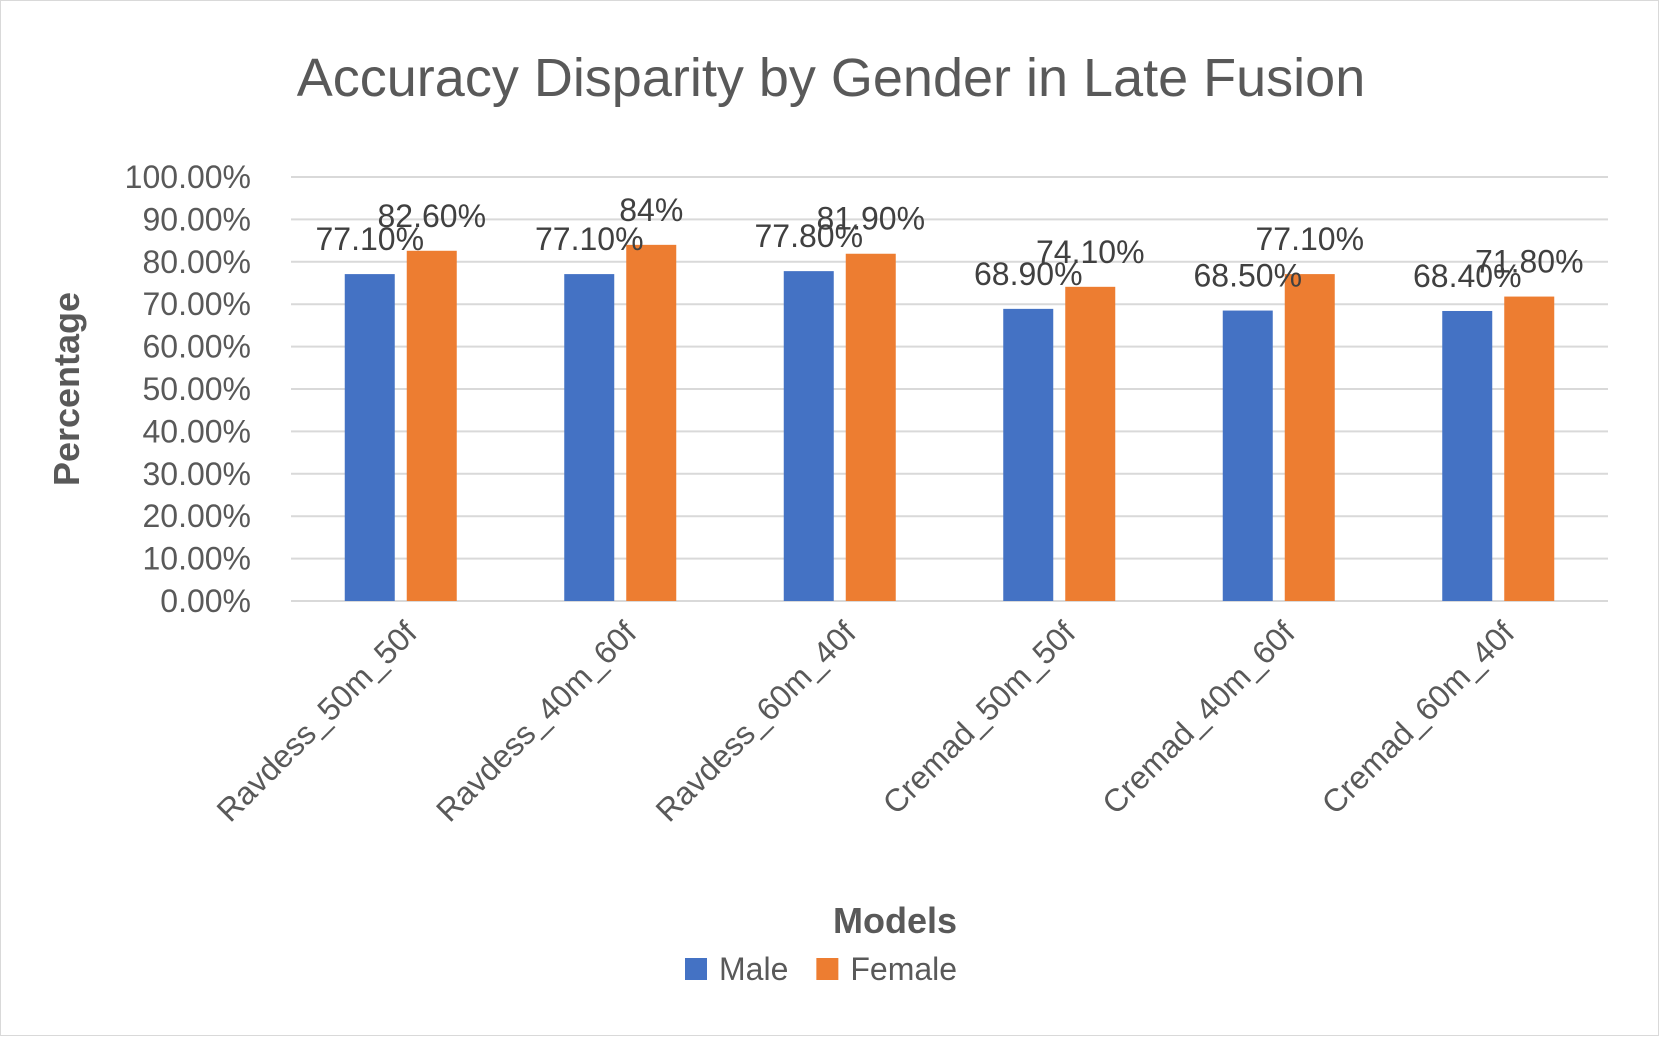  I want to click on y-tick-label: 60.00%, so click(196, 347).